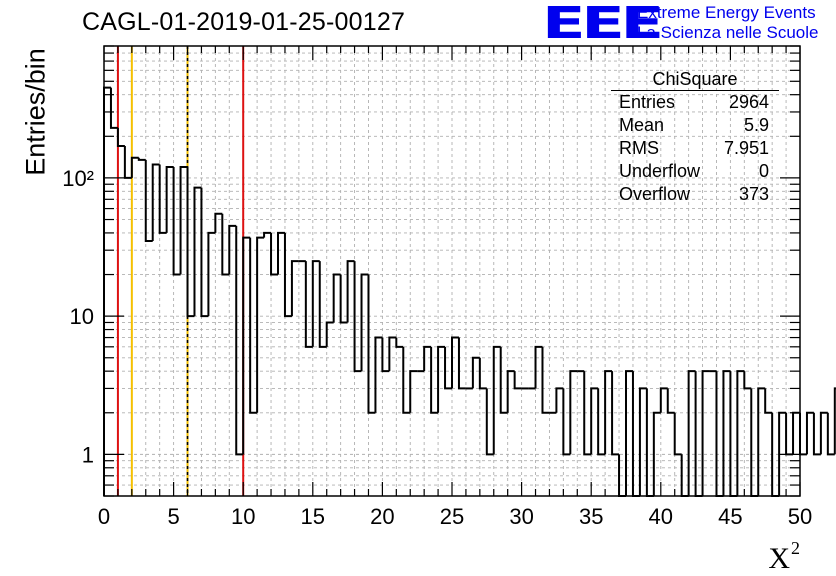  I want to click on stats-box-title: ChiSquare, so click(695, 79).